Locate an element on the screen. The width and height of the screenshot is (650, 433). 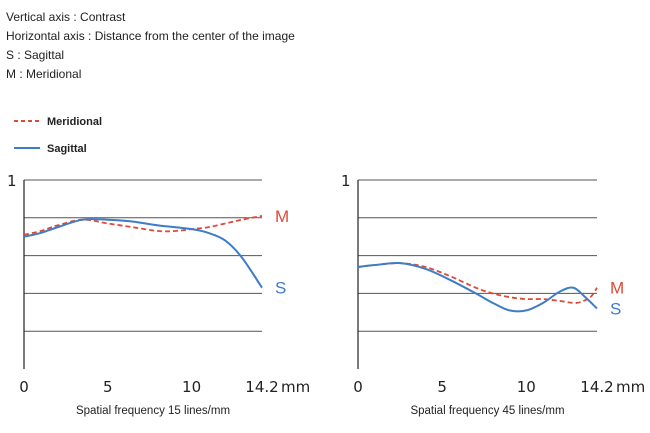
note-vertical-axis: Vertical axis : Contrast is located at coordinates (66, 17).